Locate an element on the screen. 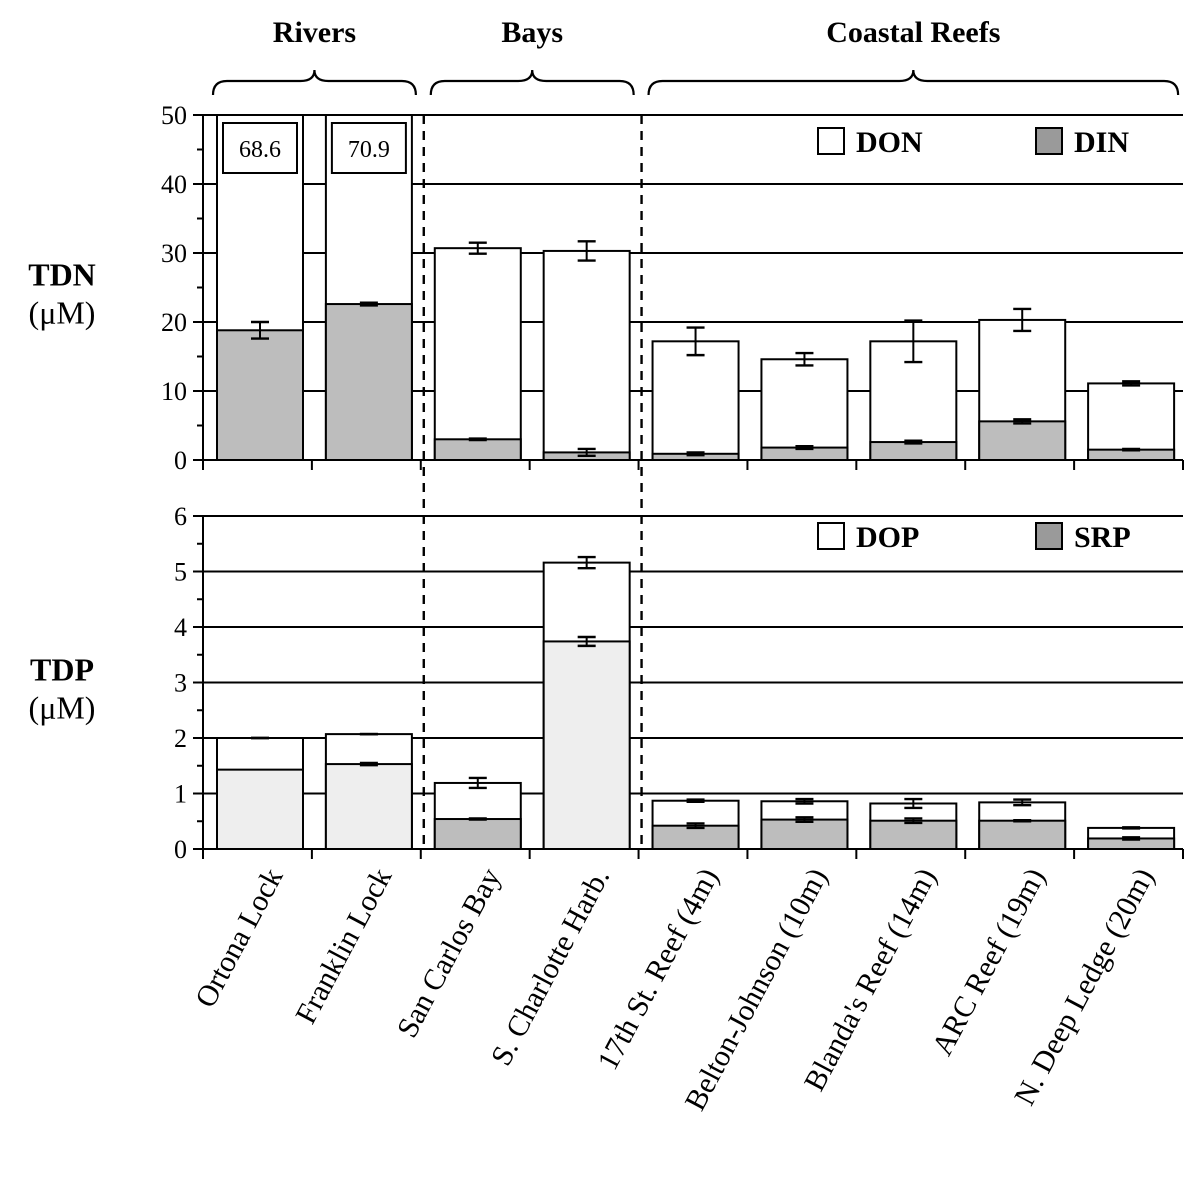  panel-tdp-y-tick-label: 4 is located at coordinates (180, 627).